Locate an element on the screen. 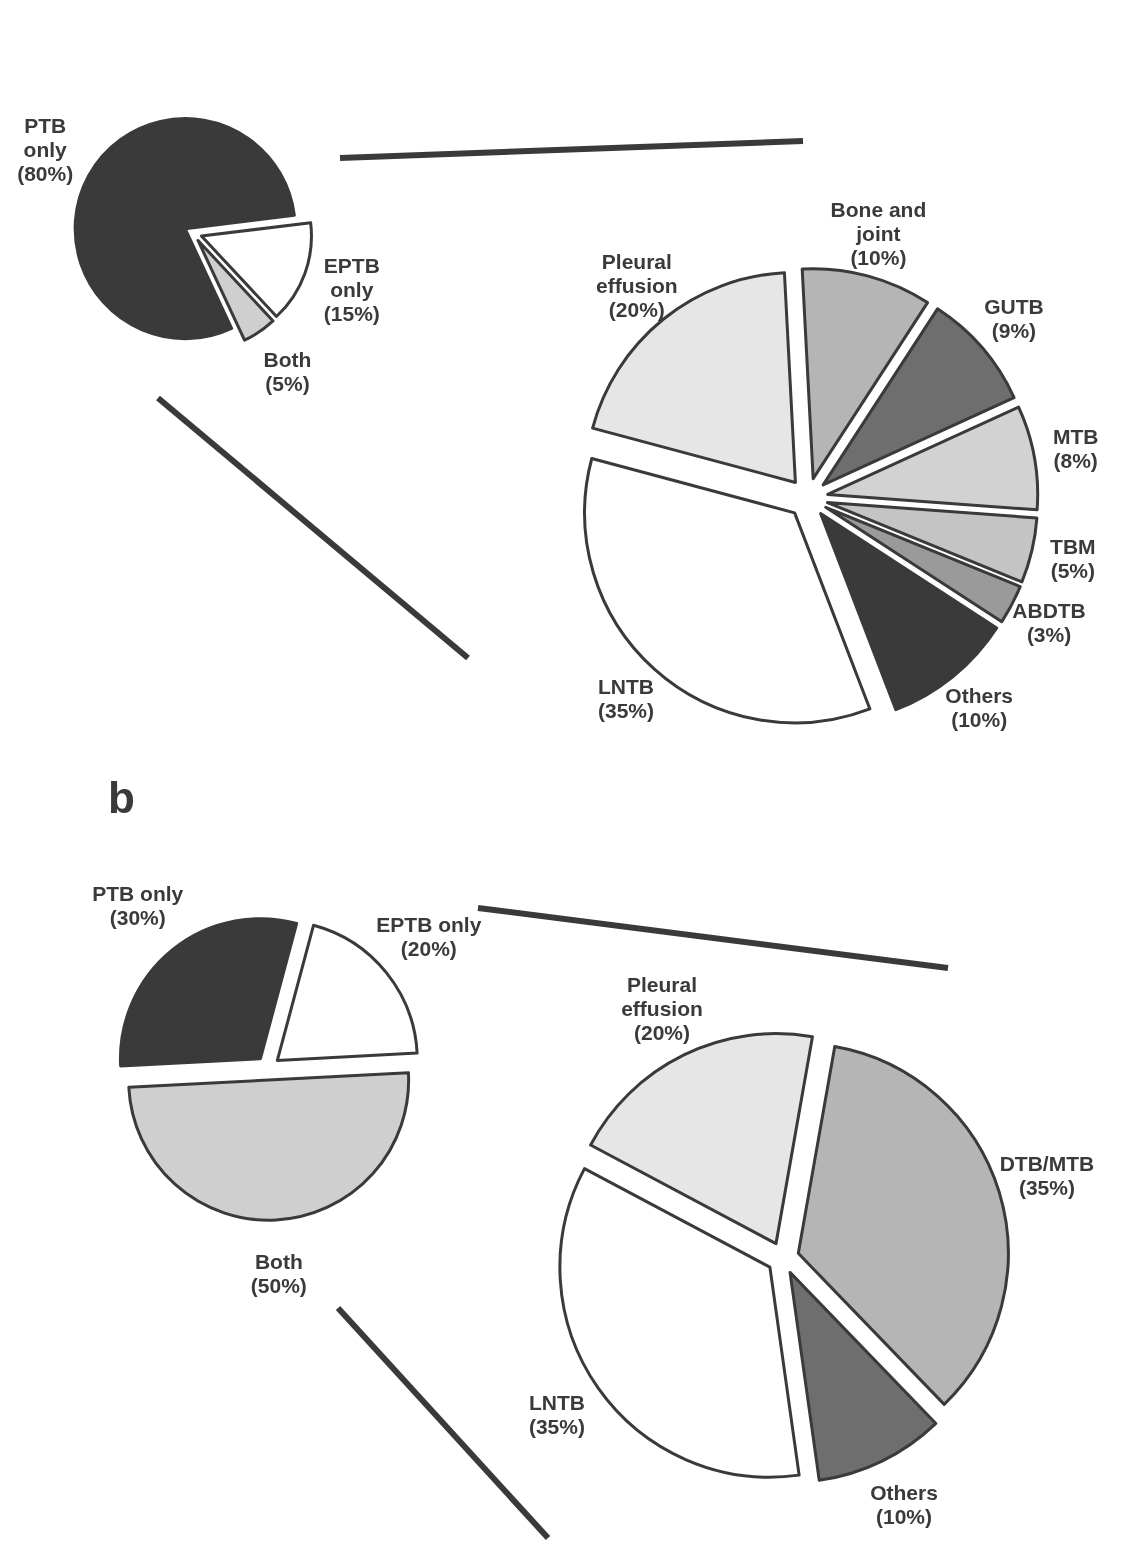 Image resolution: width=1126 pixels, height=1561 pixels. data-label: (3%) is located at coordinates (1049, 635).